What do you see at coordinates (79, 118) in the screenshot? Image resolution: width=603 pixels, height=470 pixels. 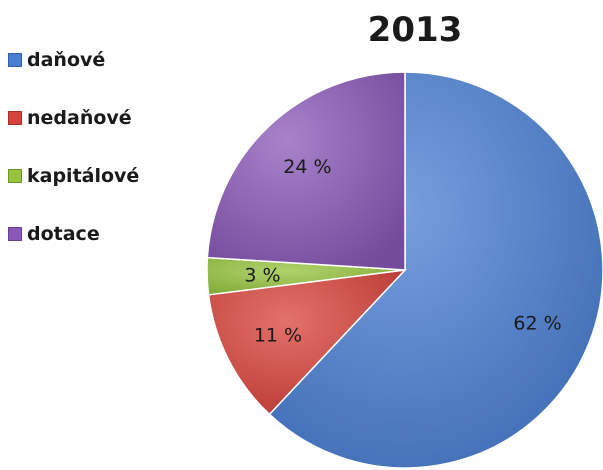 I see `legend-label-nedanove: nedaňové` at bounding box center [79, 118].